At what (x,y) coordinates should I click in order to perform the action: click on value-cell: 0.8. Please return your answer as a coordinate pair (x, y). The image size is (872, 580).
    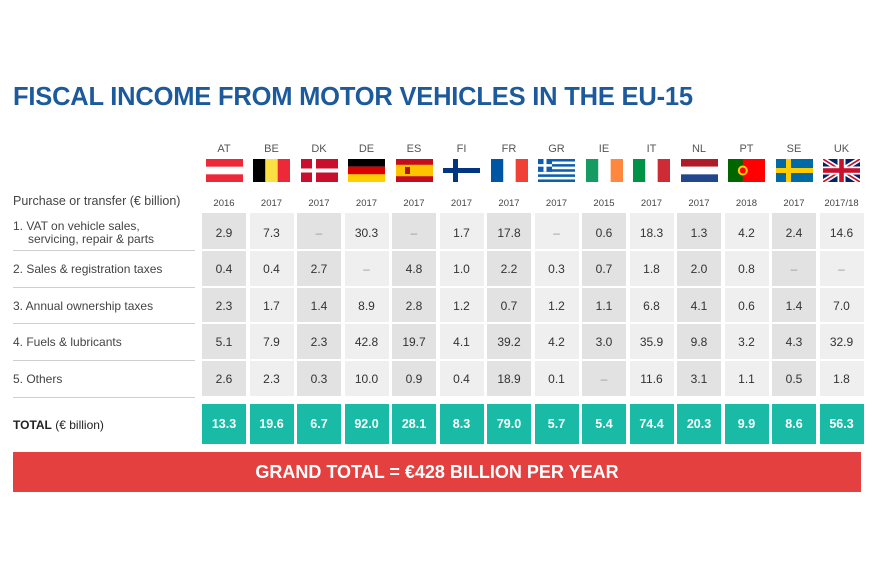
    Looking at the image, I should click on (746, 269).